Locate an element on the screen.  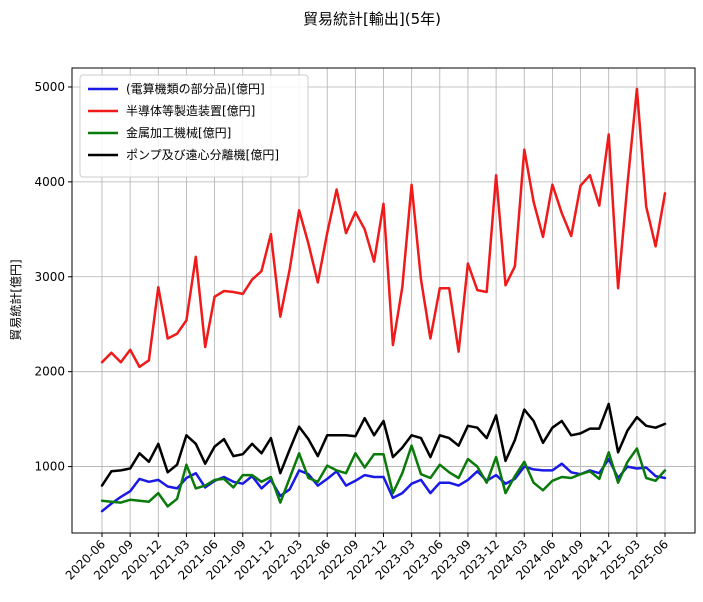
y-axis-ticks: 1000 2000 3000 4000 5000 is located at coordinates (53, 277).